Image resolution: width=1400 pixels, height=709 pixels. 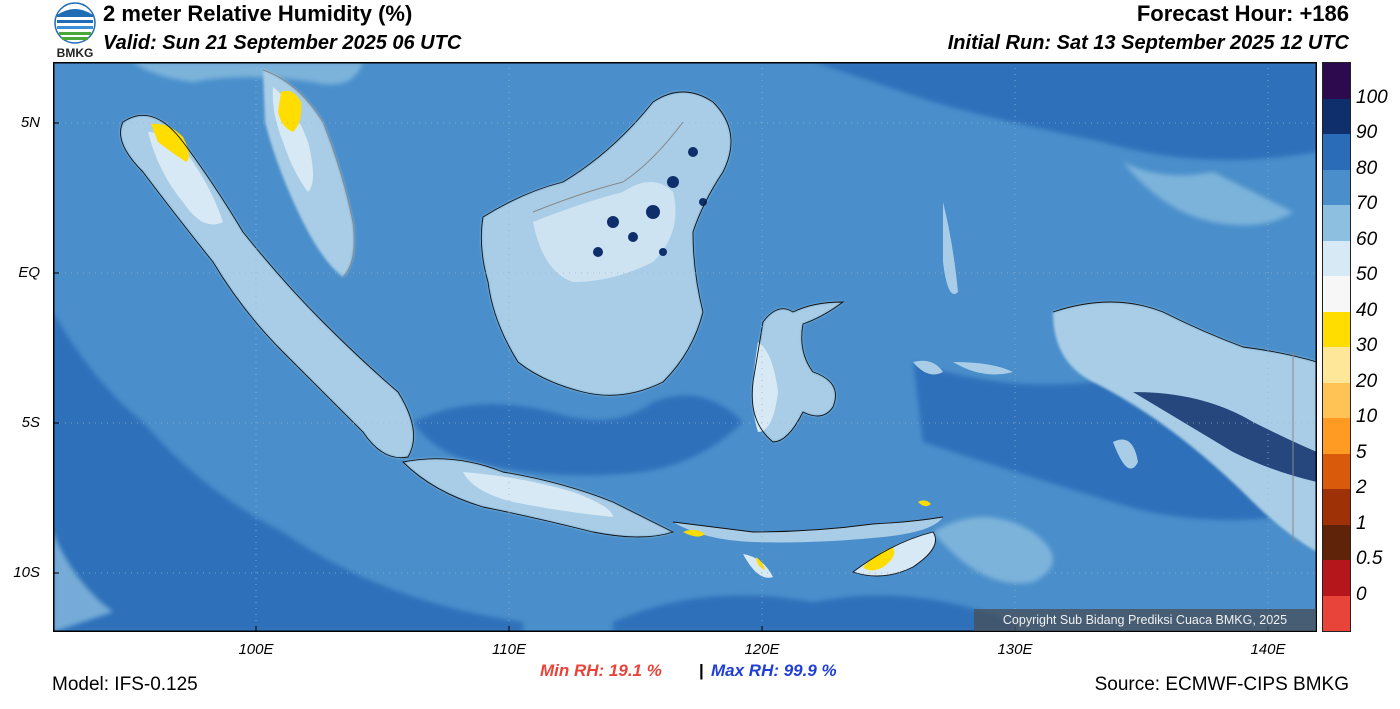 What do you see at coordinates (983, 368) in the screenshot?
I see `seram` at bounding box center [983, 368].